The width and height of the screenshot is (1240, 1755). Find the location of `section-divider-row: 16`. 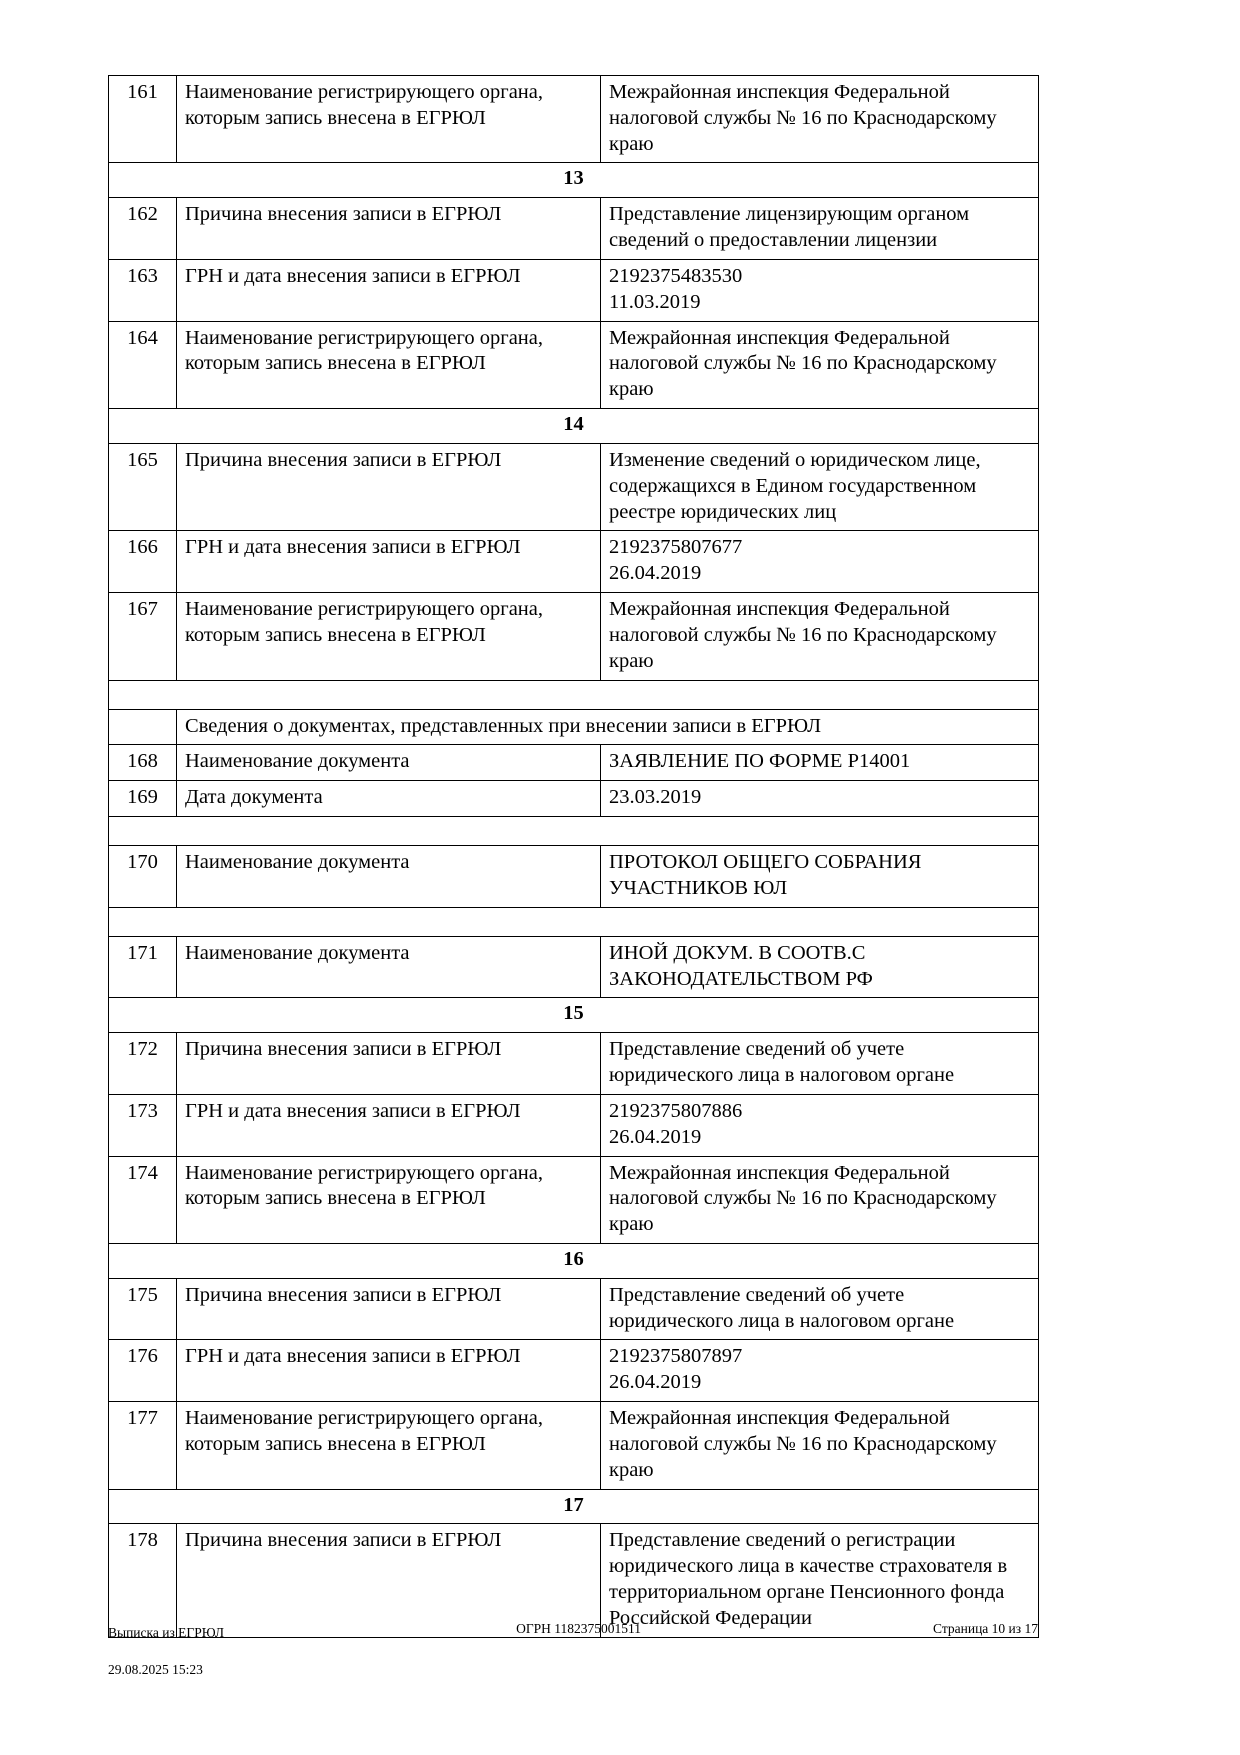

section-divider-row: 16 is located at coordinates (573, 1260).